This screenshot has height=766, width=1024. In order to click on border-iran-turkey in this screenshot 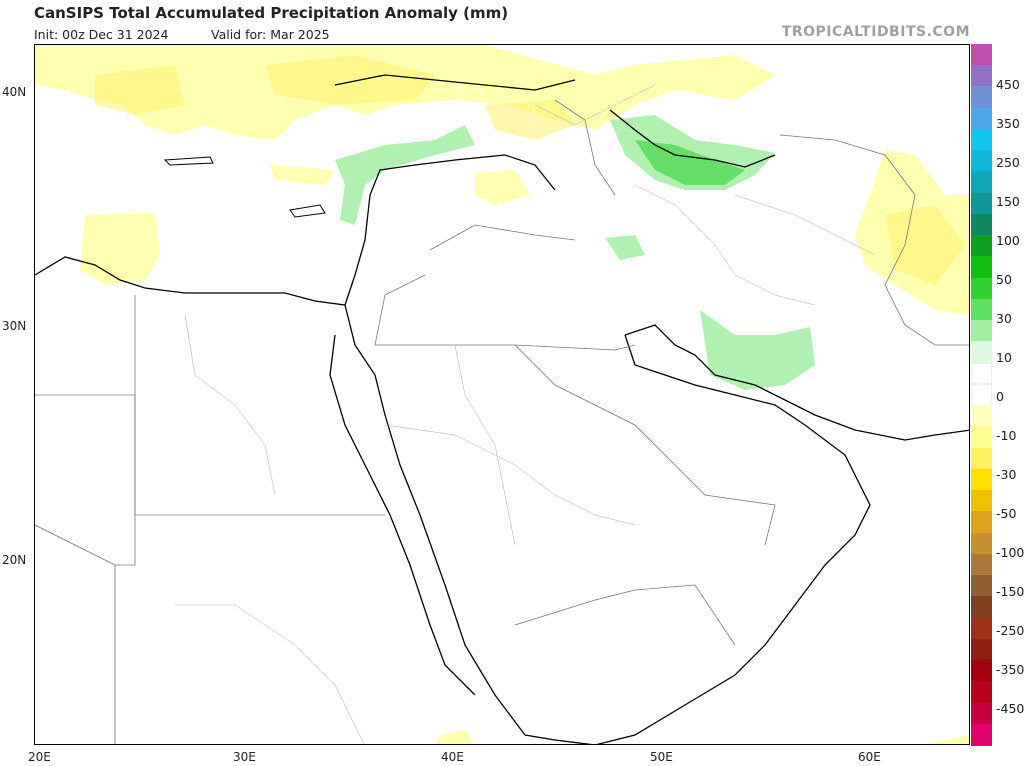, I will do `click(585, 147)`.